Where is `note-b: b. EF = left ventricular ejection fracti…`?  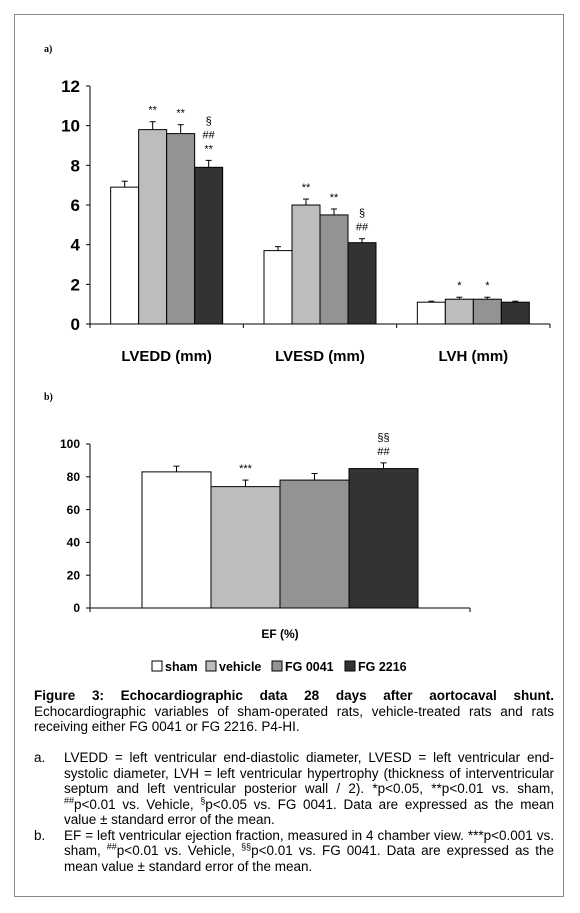 note-b: b. EF = left ventricular ejection fracti… is located at coordinates (294, 851).